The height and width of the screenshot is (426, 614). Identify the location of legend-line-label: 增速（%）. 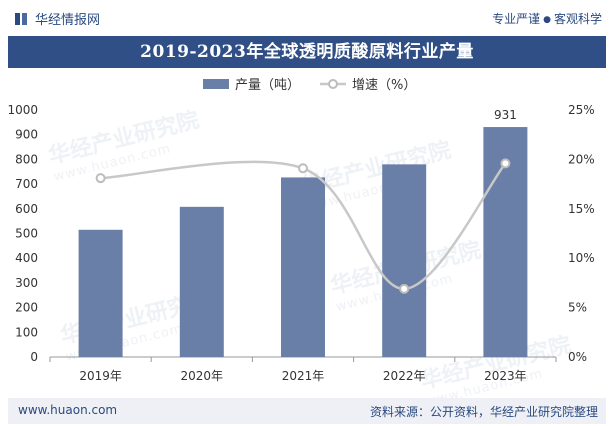
(384, 85).